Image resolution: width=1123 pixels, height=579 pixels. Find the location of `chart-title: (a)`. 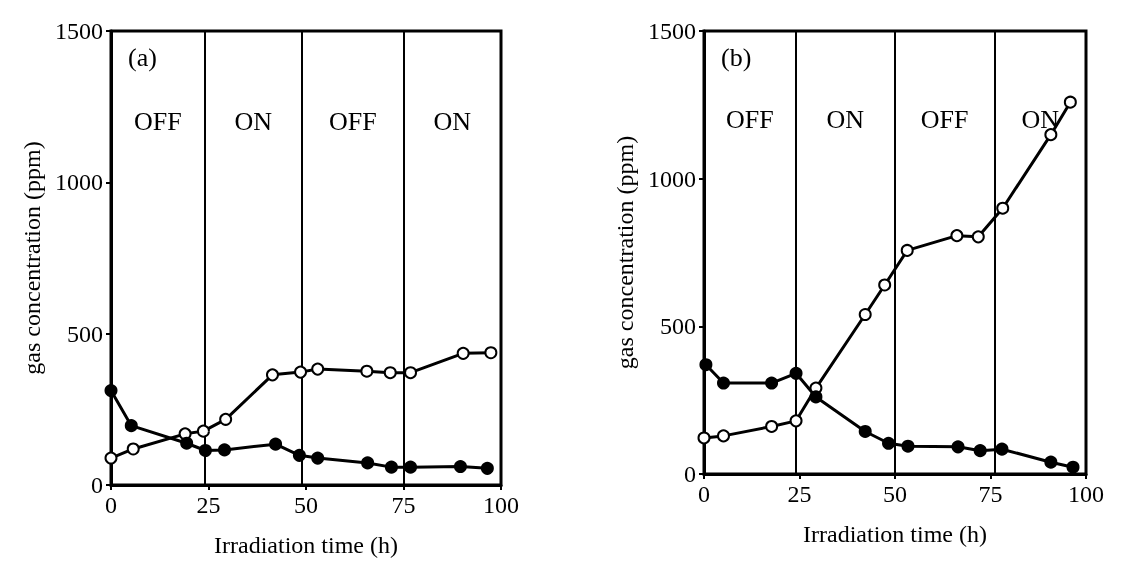

chart-title: (a) is located at coordinates (142, 57).